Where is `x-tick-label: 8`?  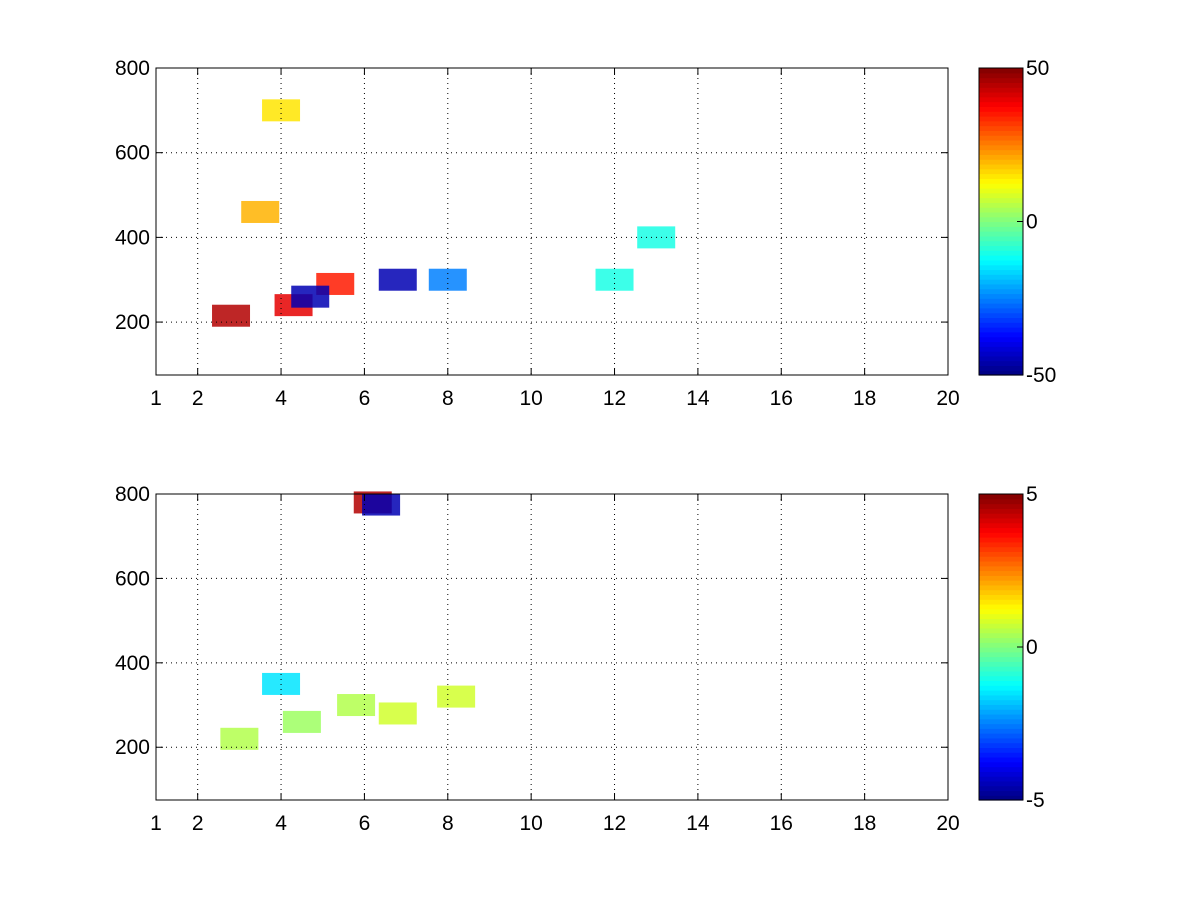 x-tick-label: 8 is located at coordinates (448, 823).